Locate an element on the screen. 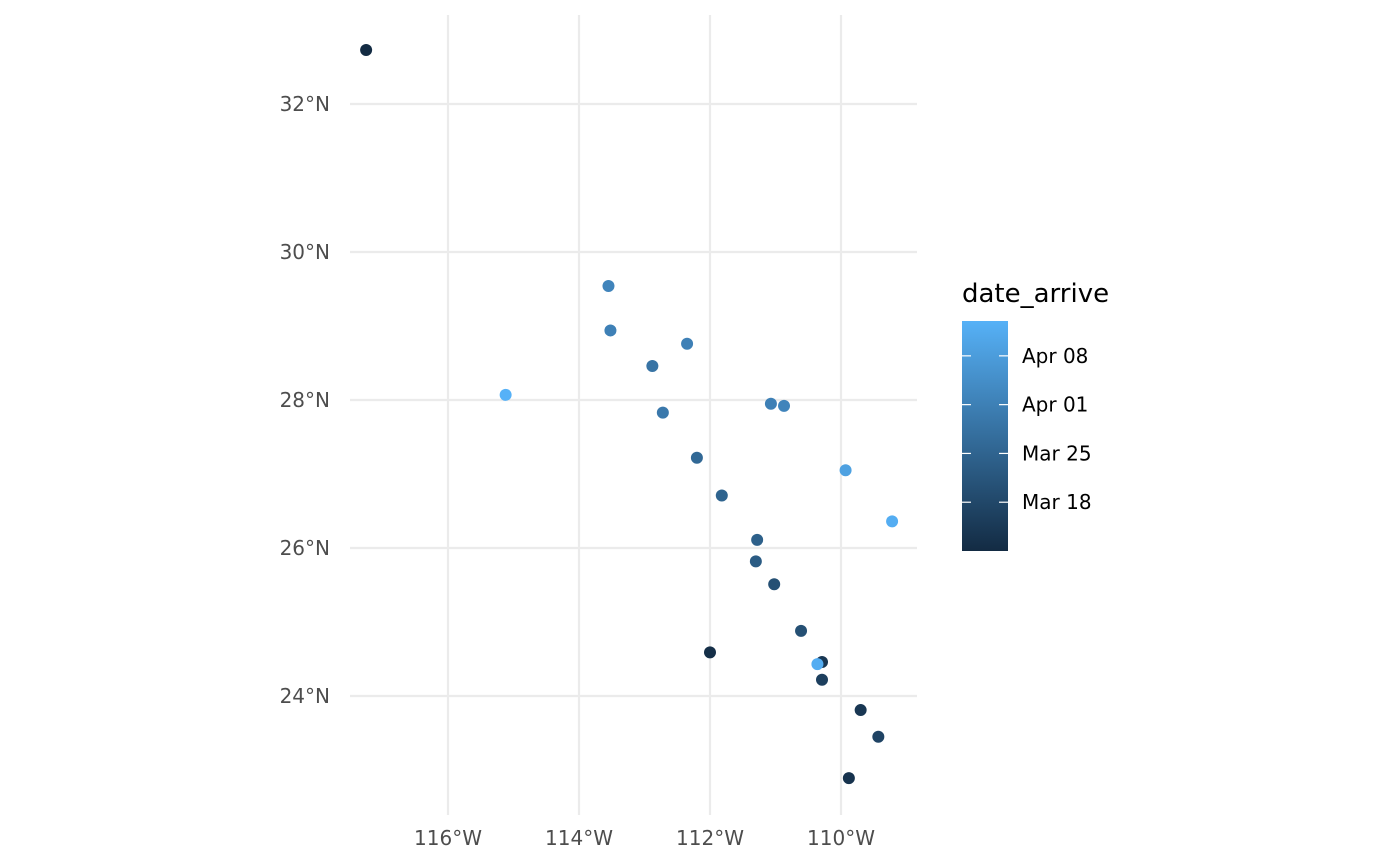  y-tick-label: 26°N is located at coordinates (305, 548).